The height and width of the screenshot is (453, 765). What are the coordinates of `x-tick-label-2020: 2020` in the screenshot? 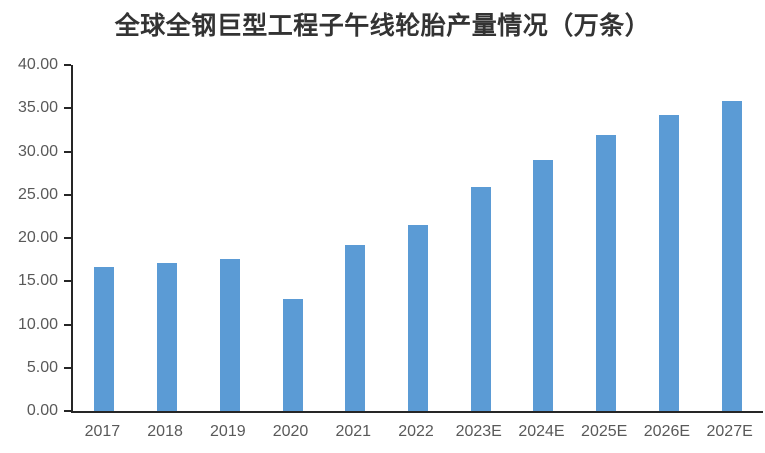 It's located at (290, 431).